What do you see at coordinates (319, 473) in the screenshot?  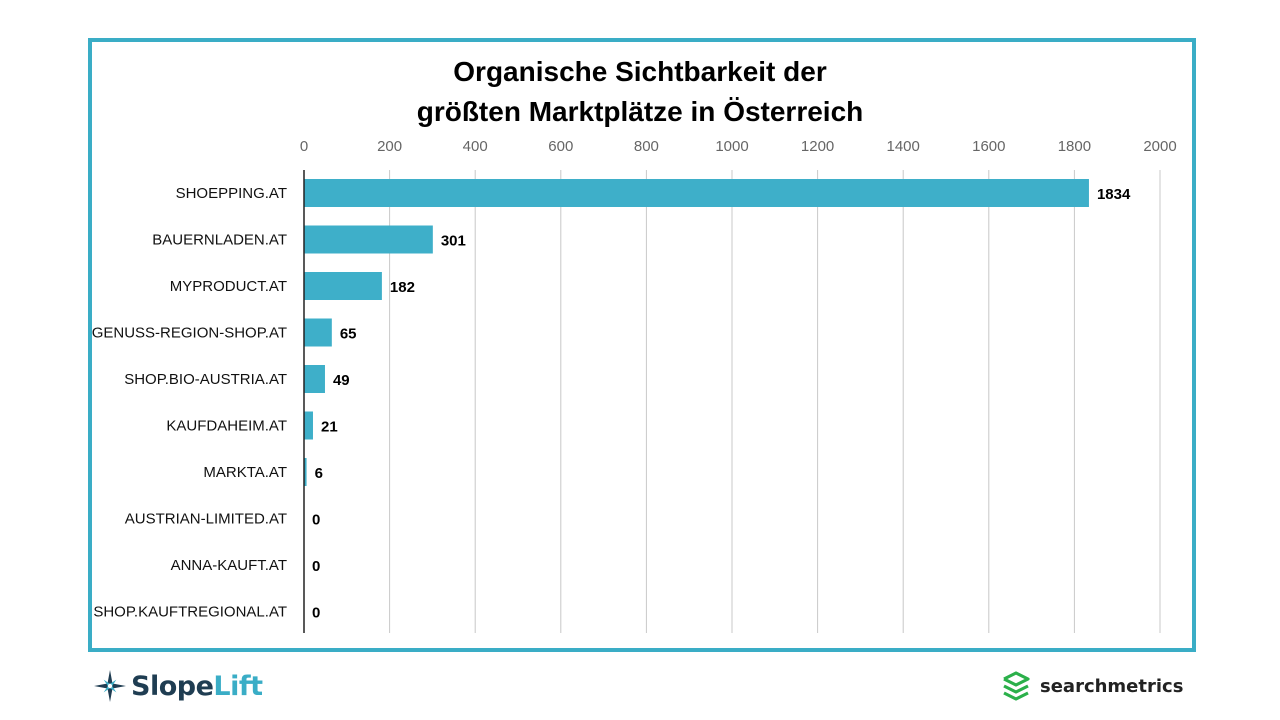 I see `data-label: 6` at bounding box center [319, 473].